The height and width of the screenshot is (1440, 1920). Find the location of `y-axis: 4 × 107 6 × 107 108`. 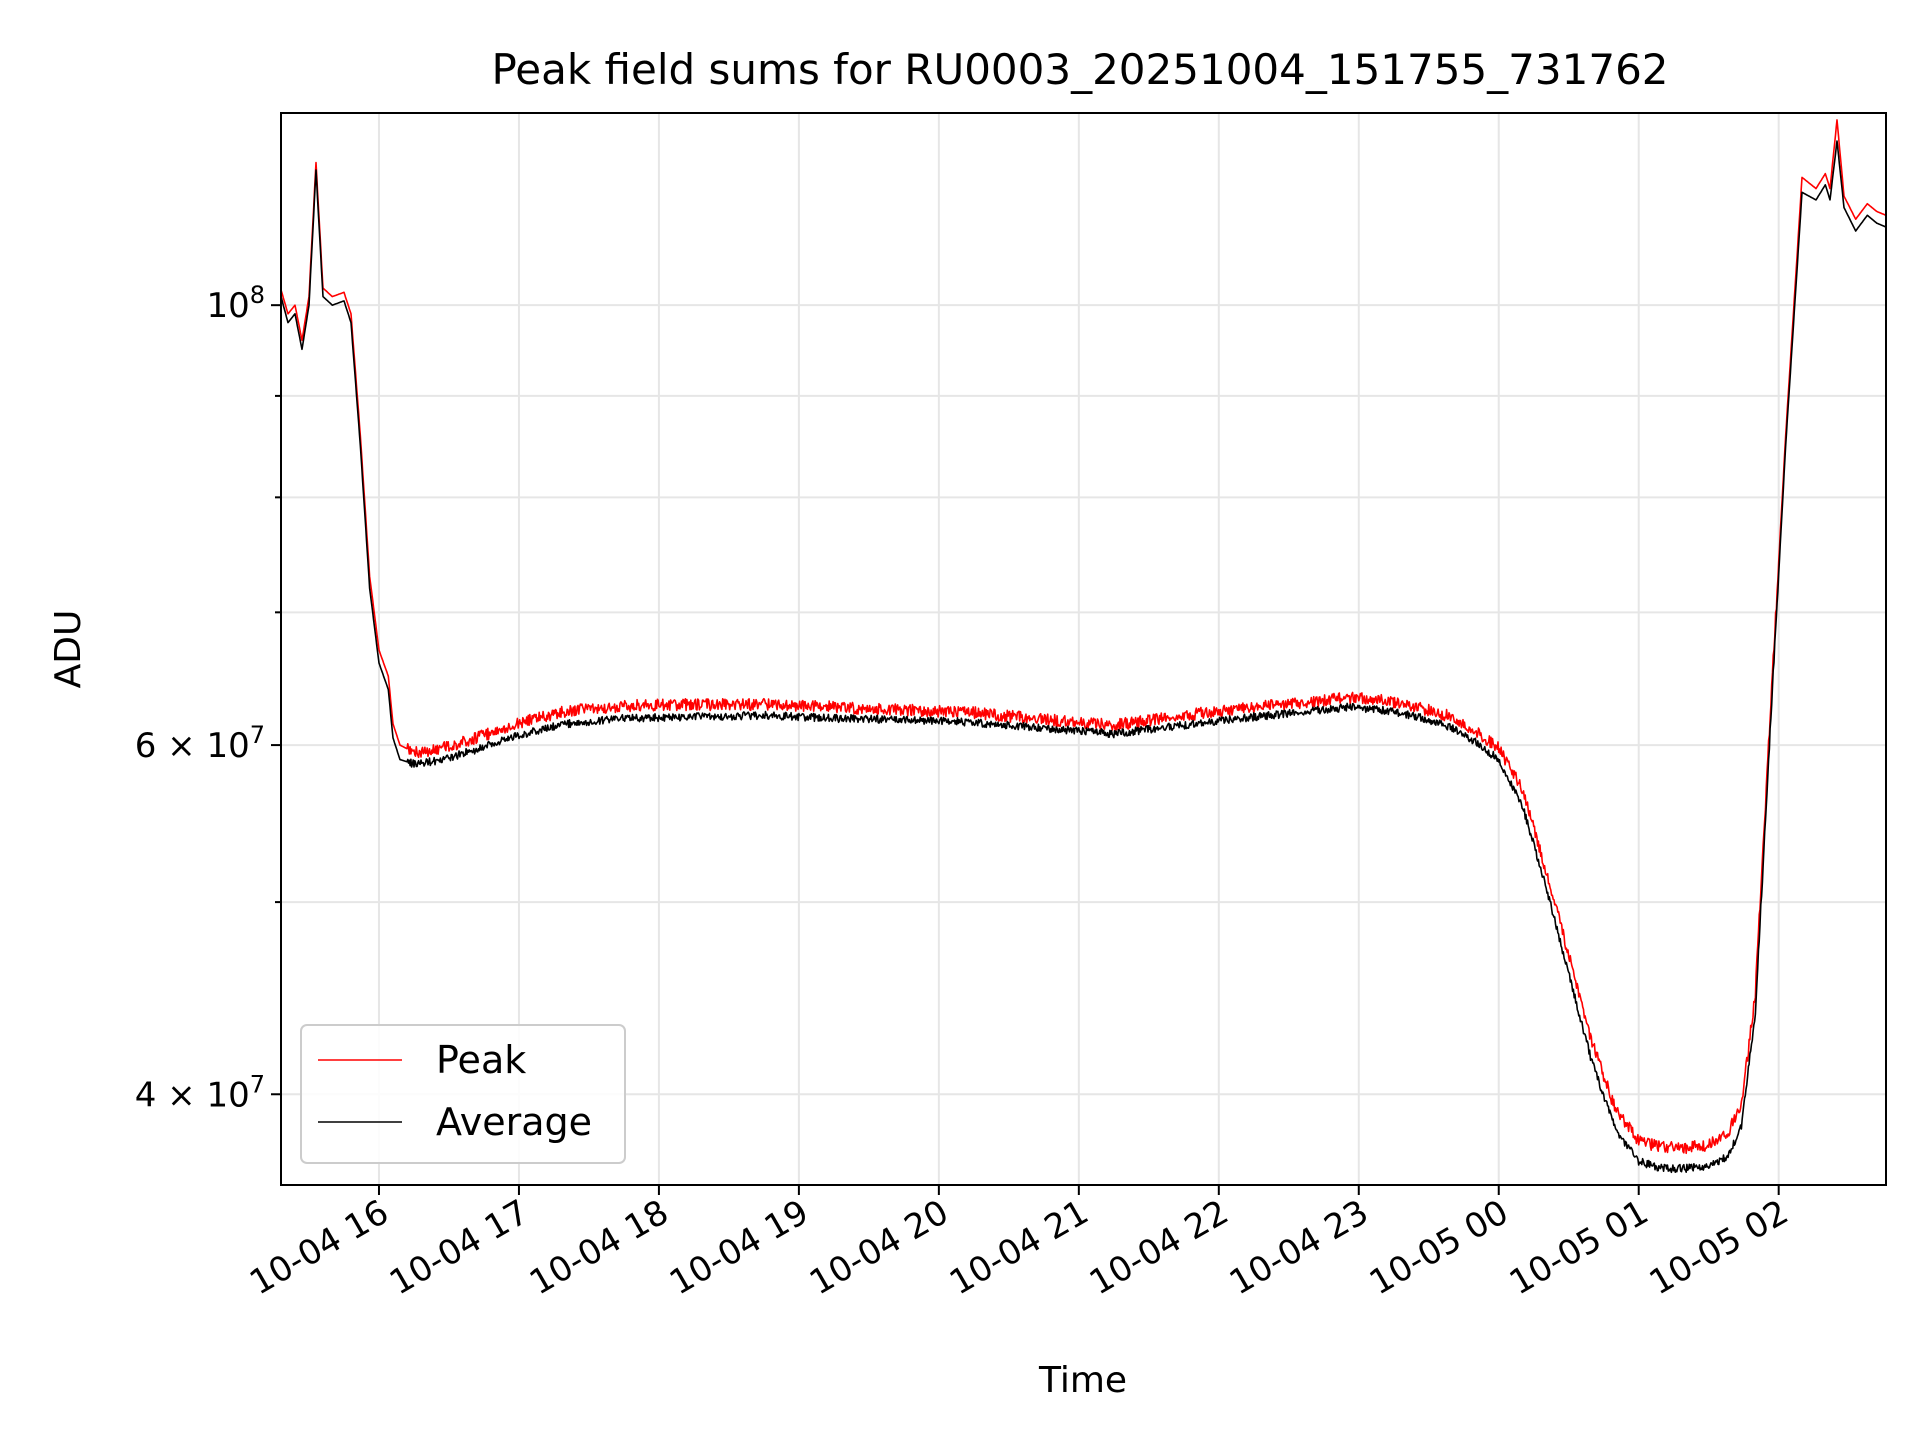

y-axis: 4 × 107 6 × 107 108 is located at coordinates (208, 698).